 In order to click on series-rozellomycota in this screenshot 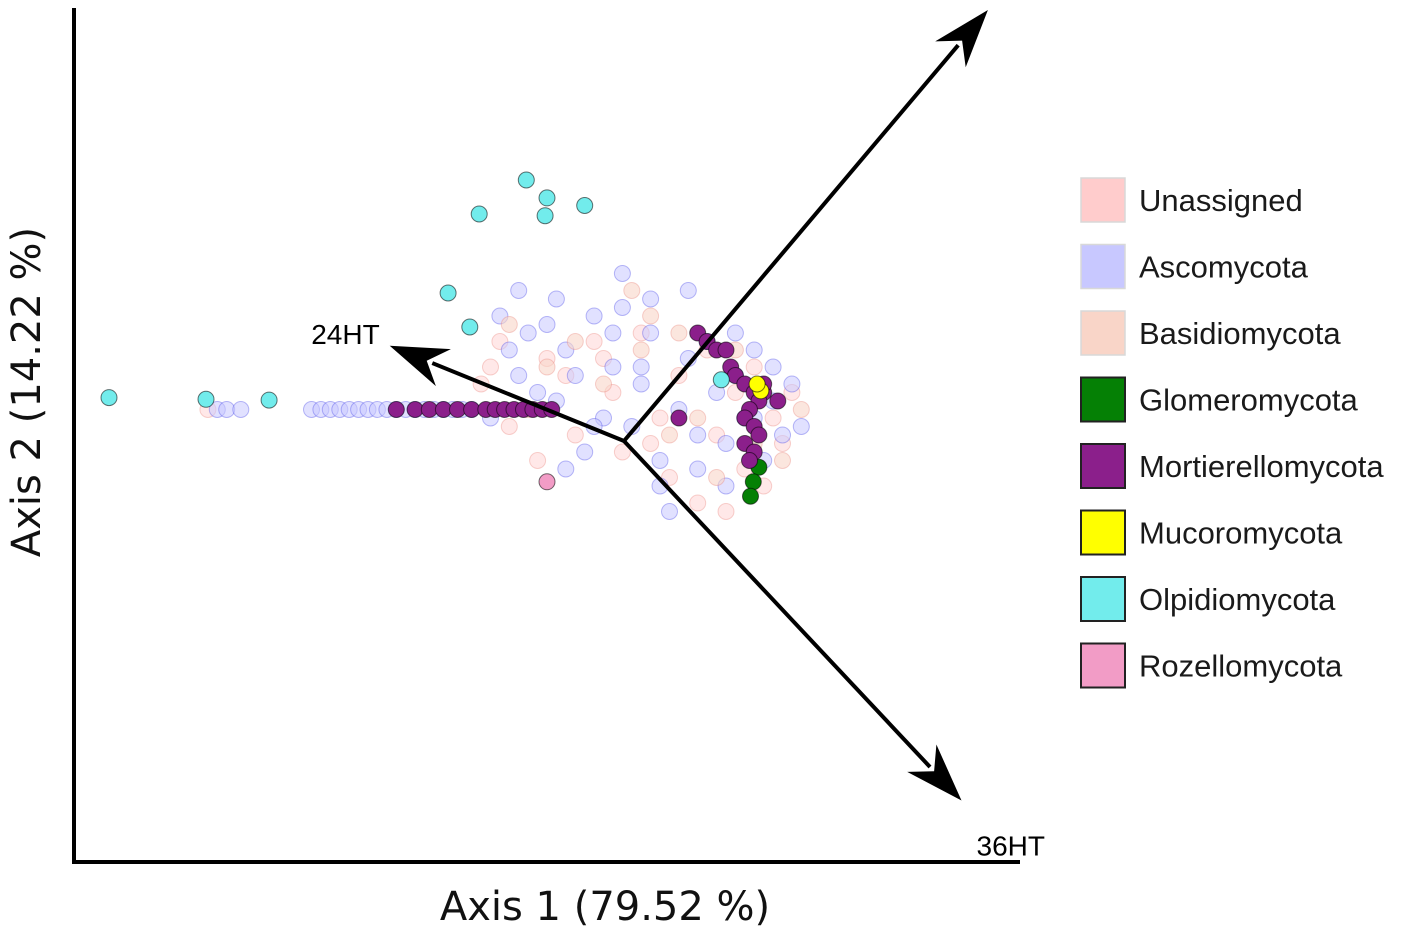, I will do `click(547, 482)`.